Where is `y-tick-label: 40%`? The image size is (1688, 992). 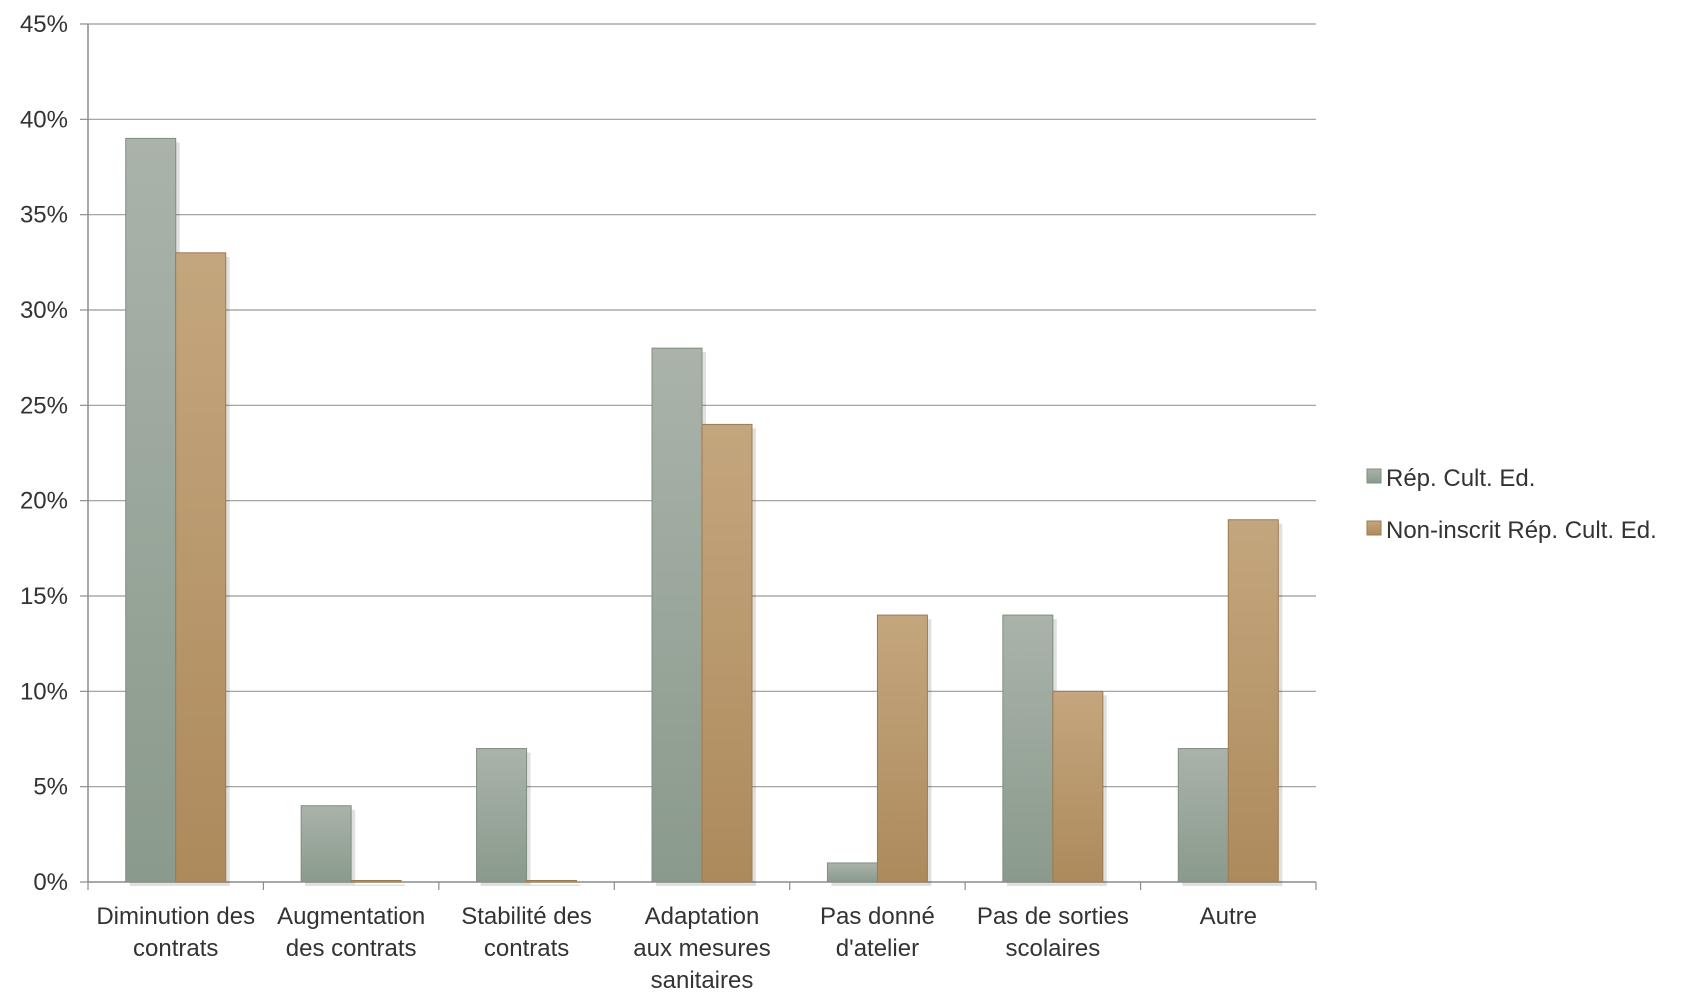 y-tick-label: 40% is located at coordinates (44, 119).